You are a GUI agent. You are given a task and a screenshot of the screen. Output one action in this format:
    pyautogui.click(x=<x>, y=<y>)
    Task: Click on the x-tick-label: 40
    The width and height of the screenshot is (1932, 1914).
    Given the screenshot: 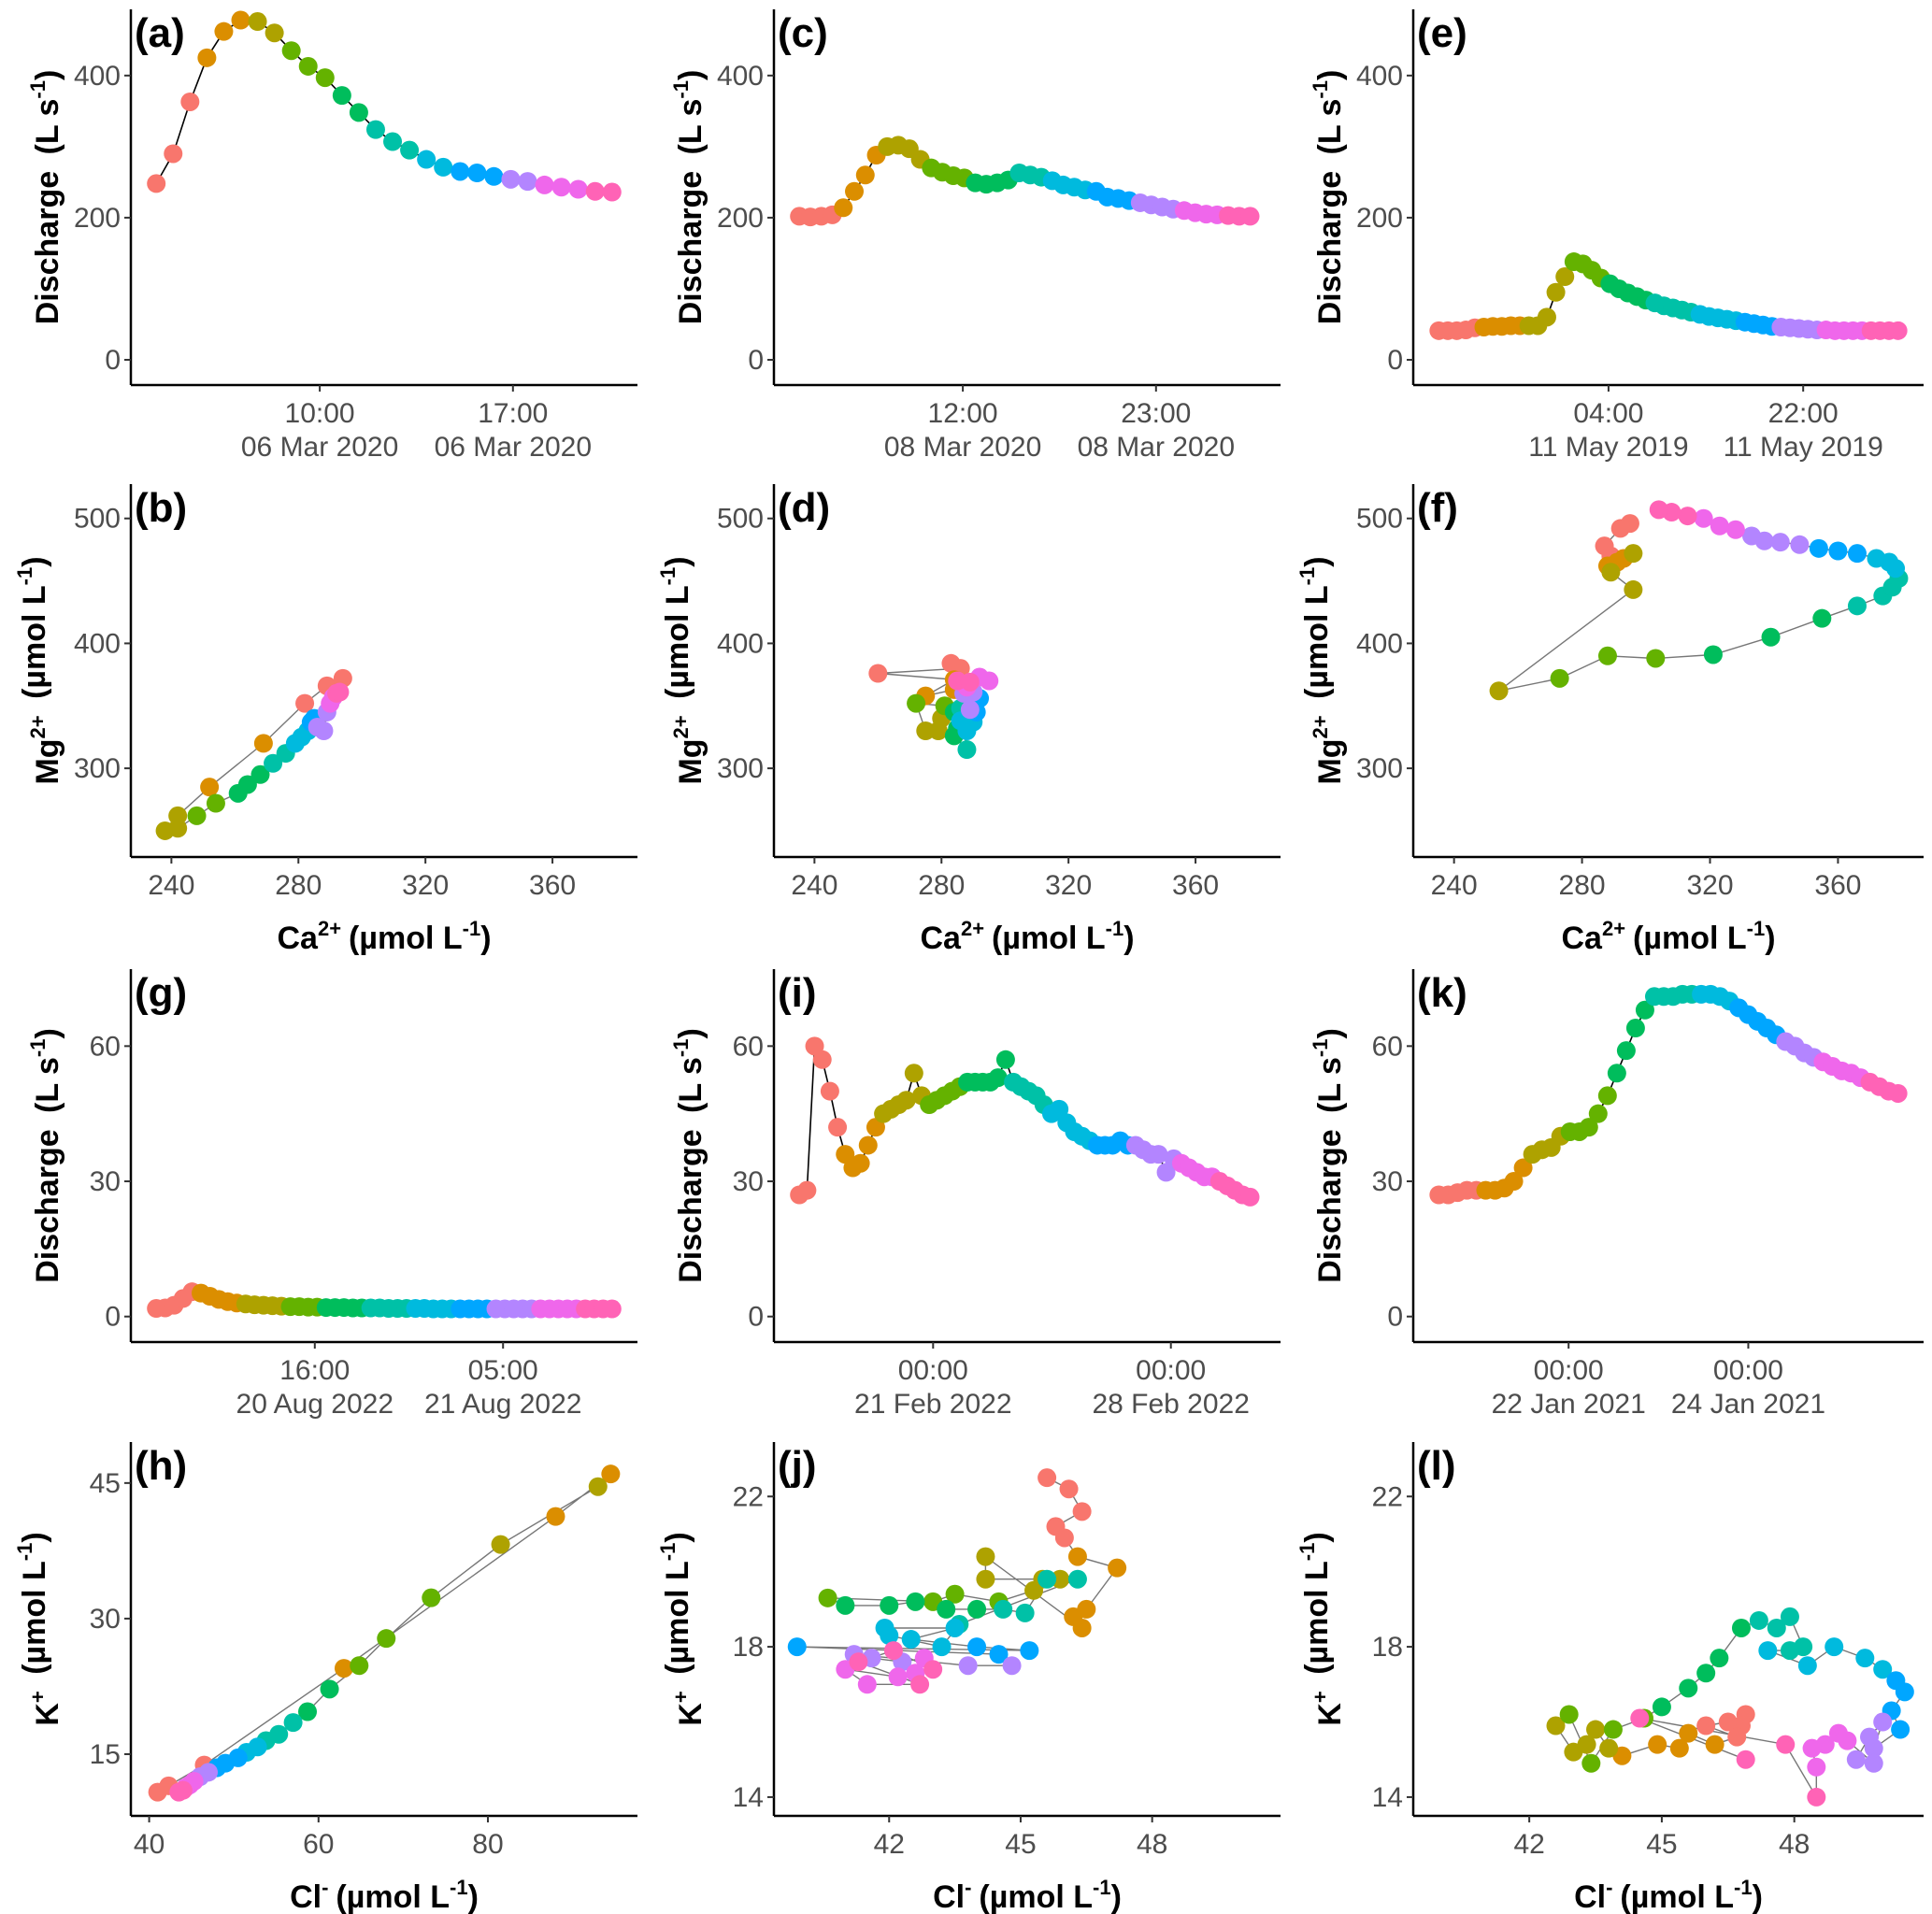 What is the action you would take?
    pyautogui.click(x=149, y=1845)
    